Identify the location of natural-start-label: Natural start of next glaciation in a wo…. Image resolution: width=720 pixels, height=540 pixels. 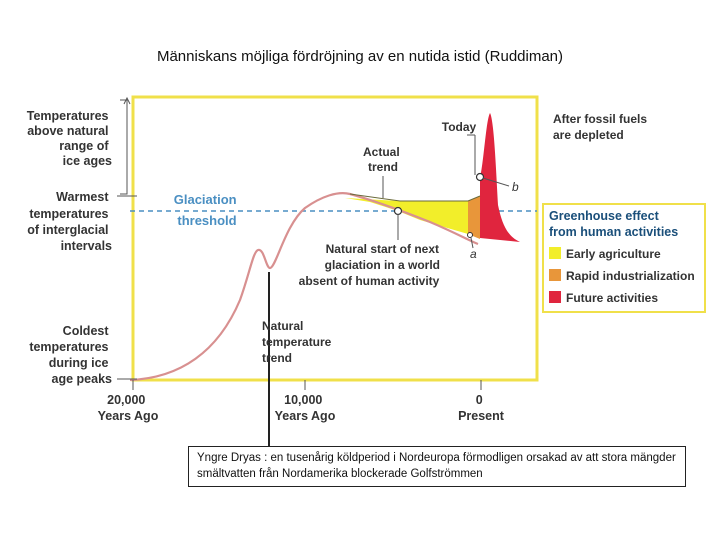
(371, 265).